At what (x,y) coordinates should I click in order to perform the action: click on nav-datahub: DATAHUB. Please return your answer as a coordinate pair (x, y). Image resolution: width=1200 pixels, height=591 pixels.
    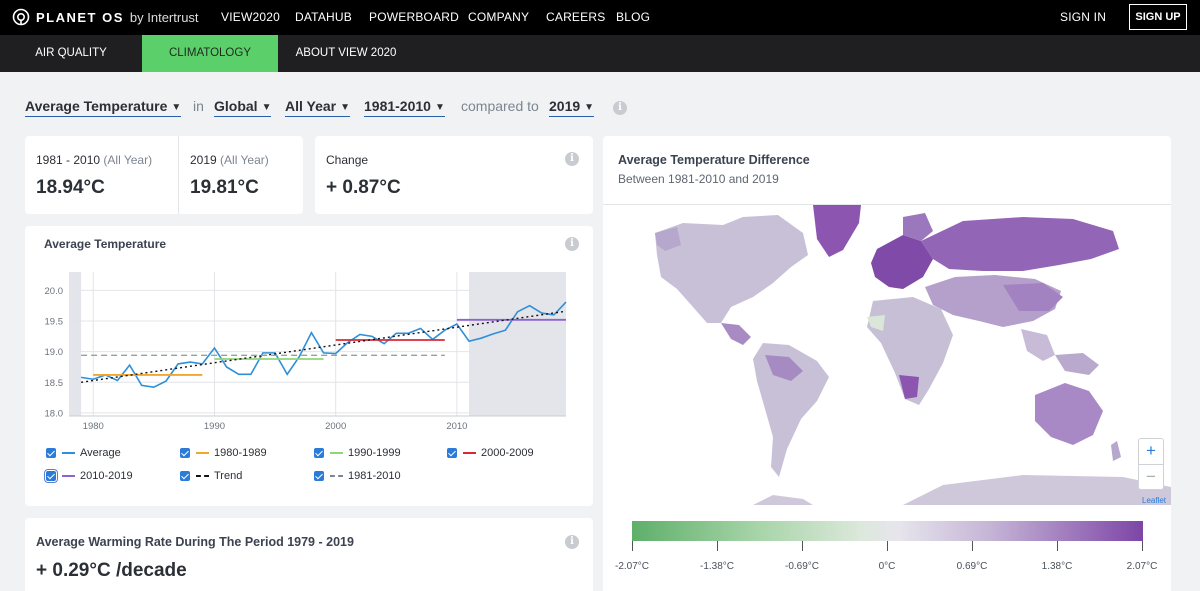
    Looking at the image, I should click on (323, 17).